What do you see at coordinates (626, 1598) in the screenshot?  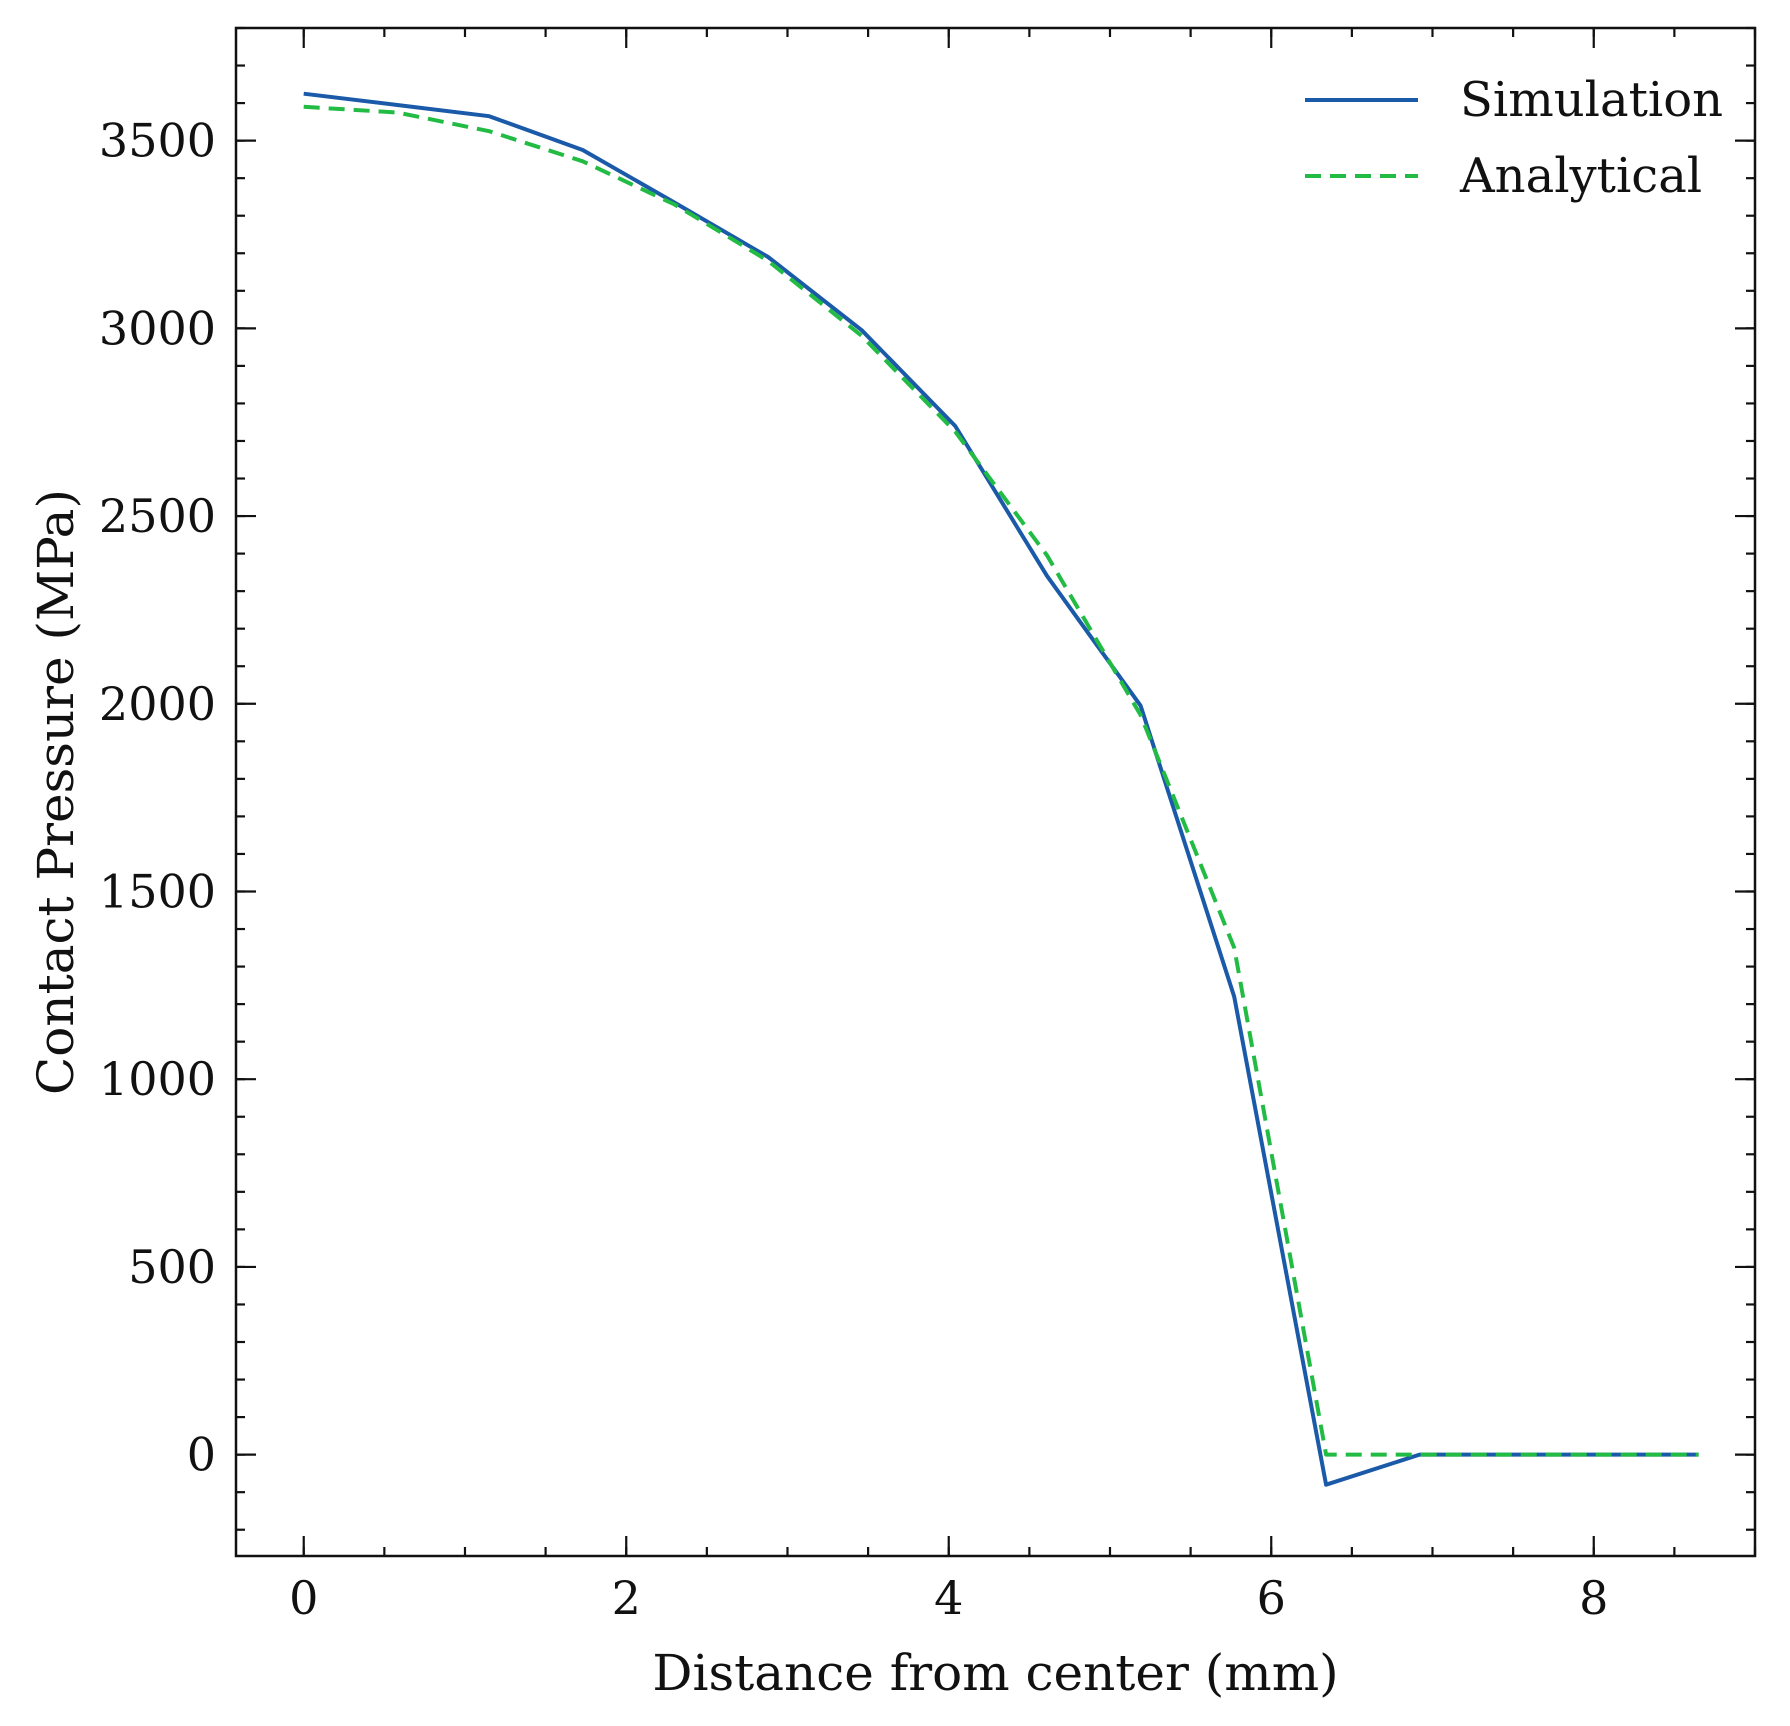 I see `x-tick-label: 2` at bounding box center [626, 1598].